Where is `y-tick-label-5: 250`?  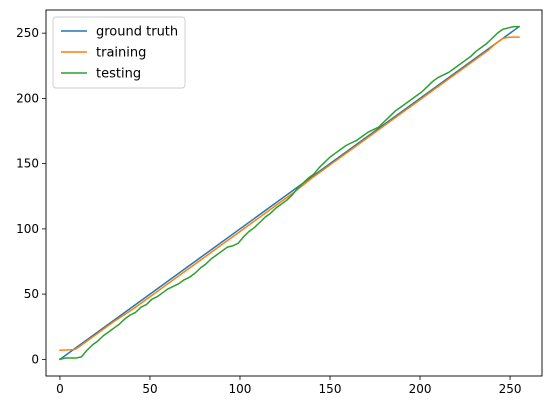 y-tick-label-5: 250 is located at coordinates (27, 33).